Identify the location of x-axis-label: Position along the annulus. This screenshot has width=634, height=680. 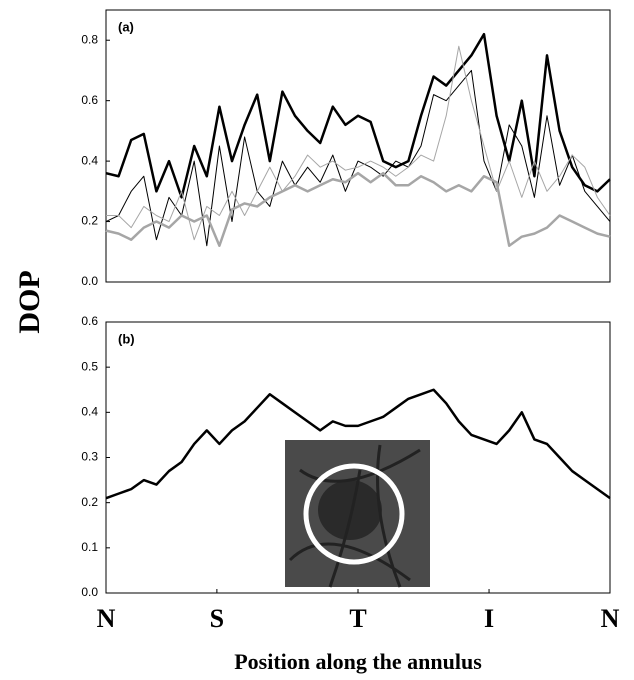
(358, 661).